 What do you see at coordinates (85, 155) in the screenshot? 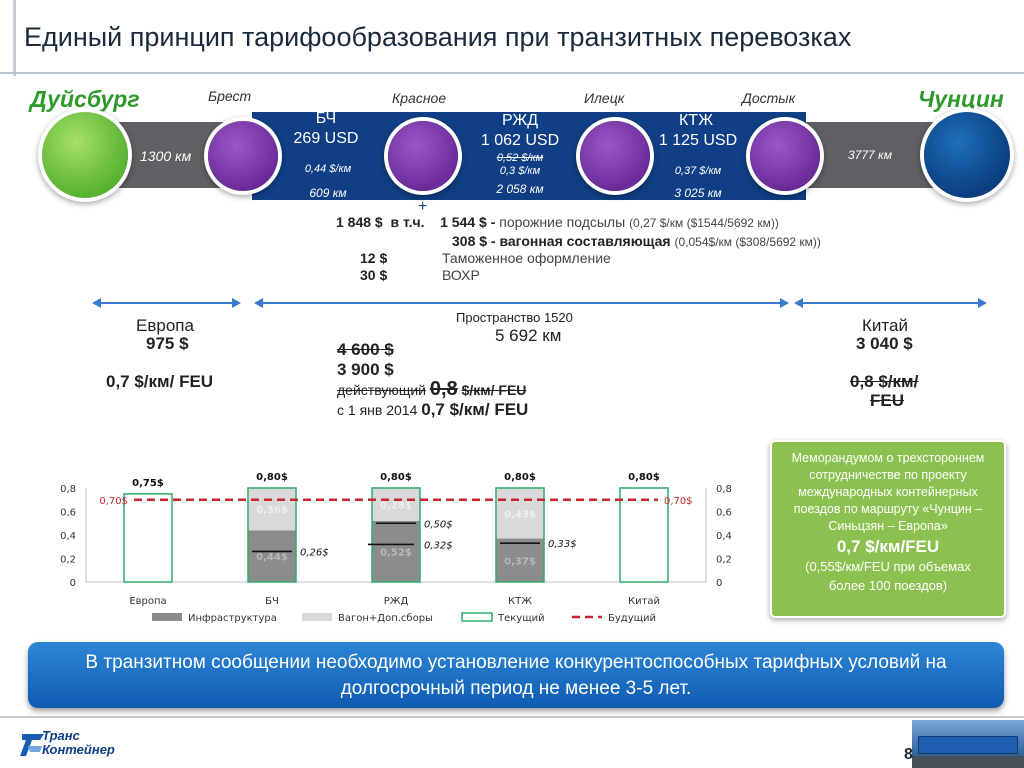
I see `duisburg-node` at bounding box center [85, 155].